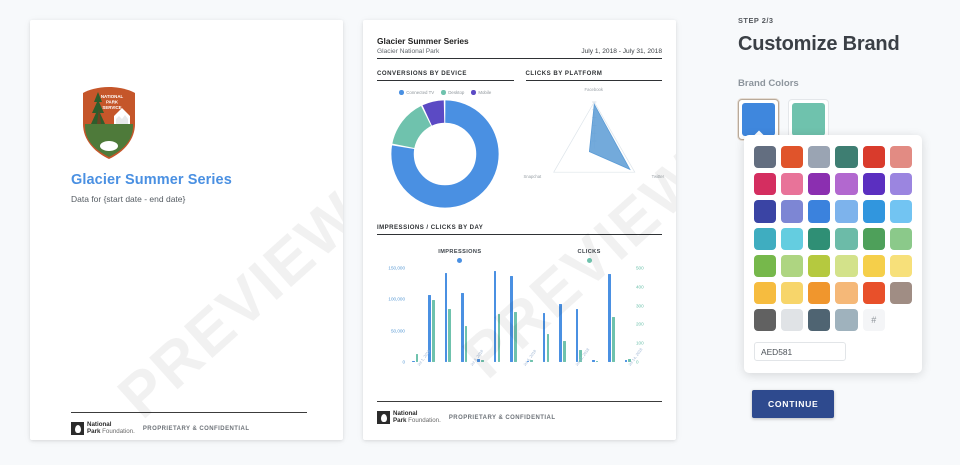  I want to click on color-palette-grid: #, so click(833, 239).